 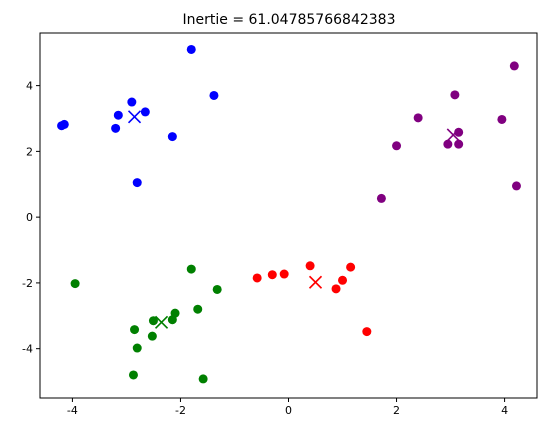 What do you see at coordinates (27, 349) in the screenshot?
I see `y-tick-label: -4` at bounding box center [27, 349].